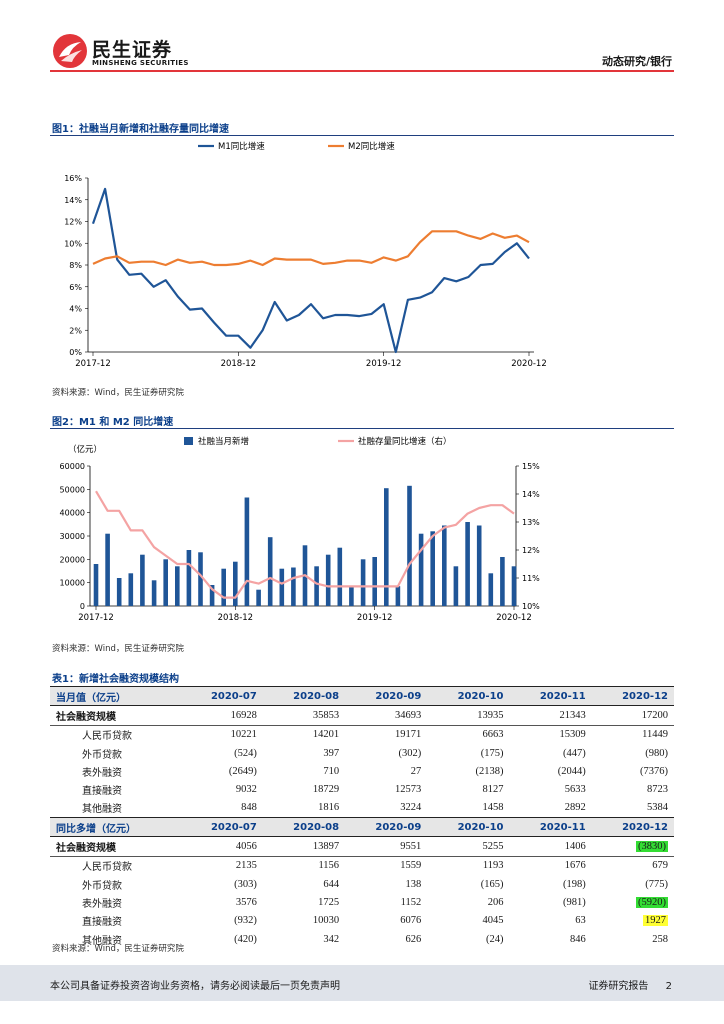  I want to click on y2-tick-label: 12%, so click(531, 550).